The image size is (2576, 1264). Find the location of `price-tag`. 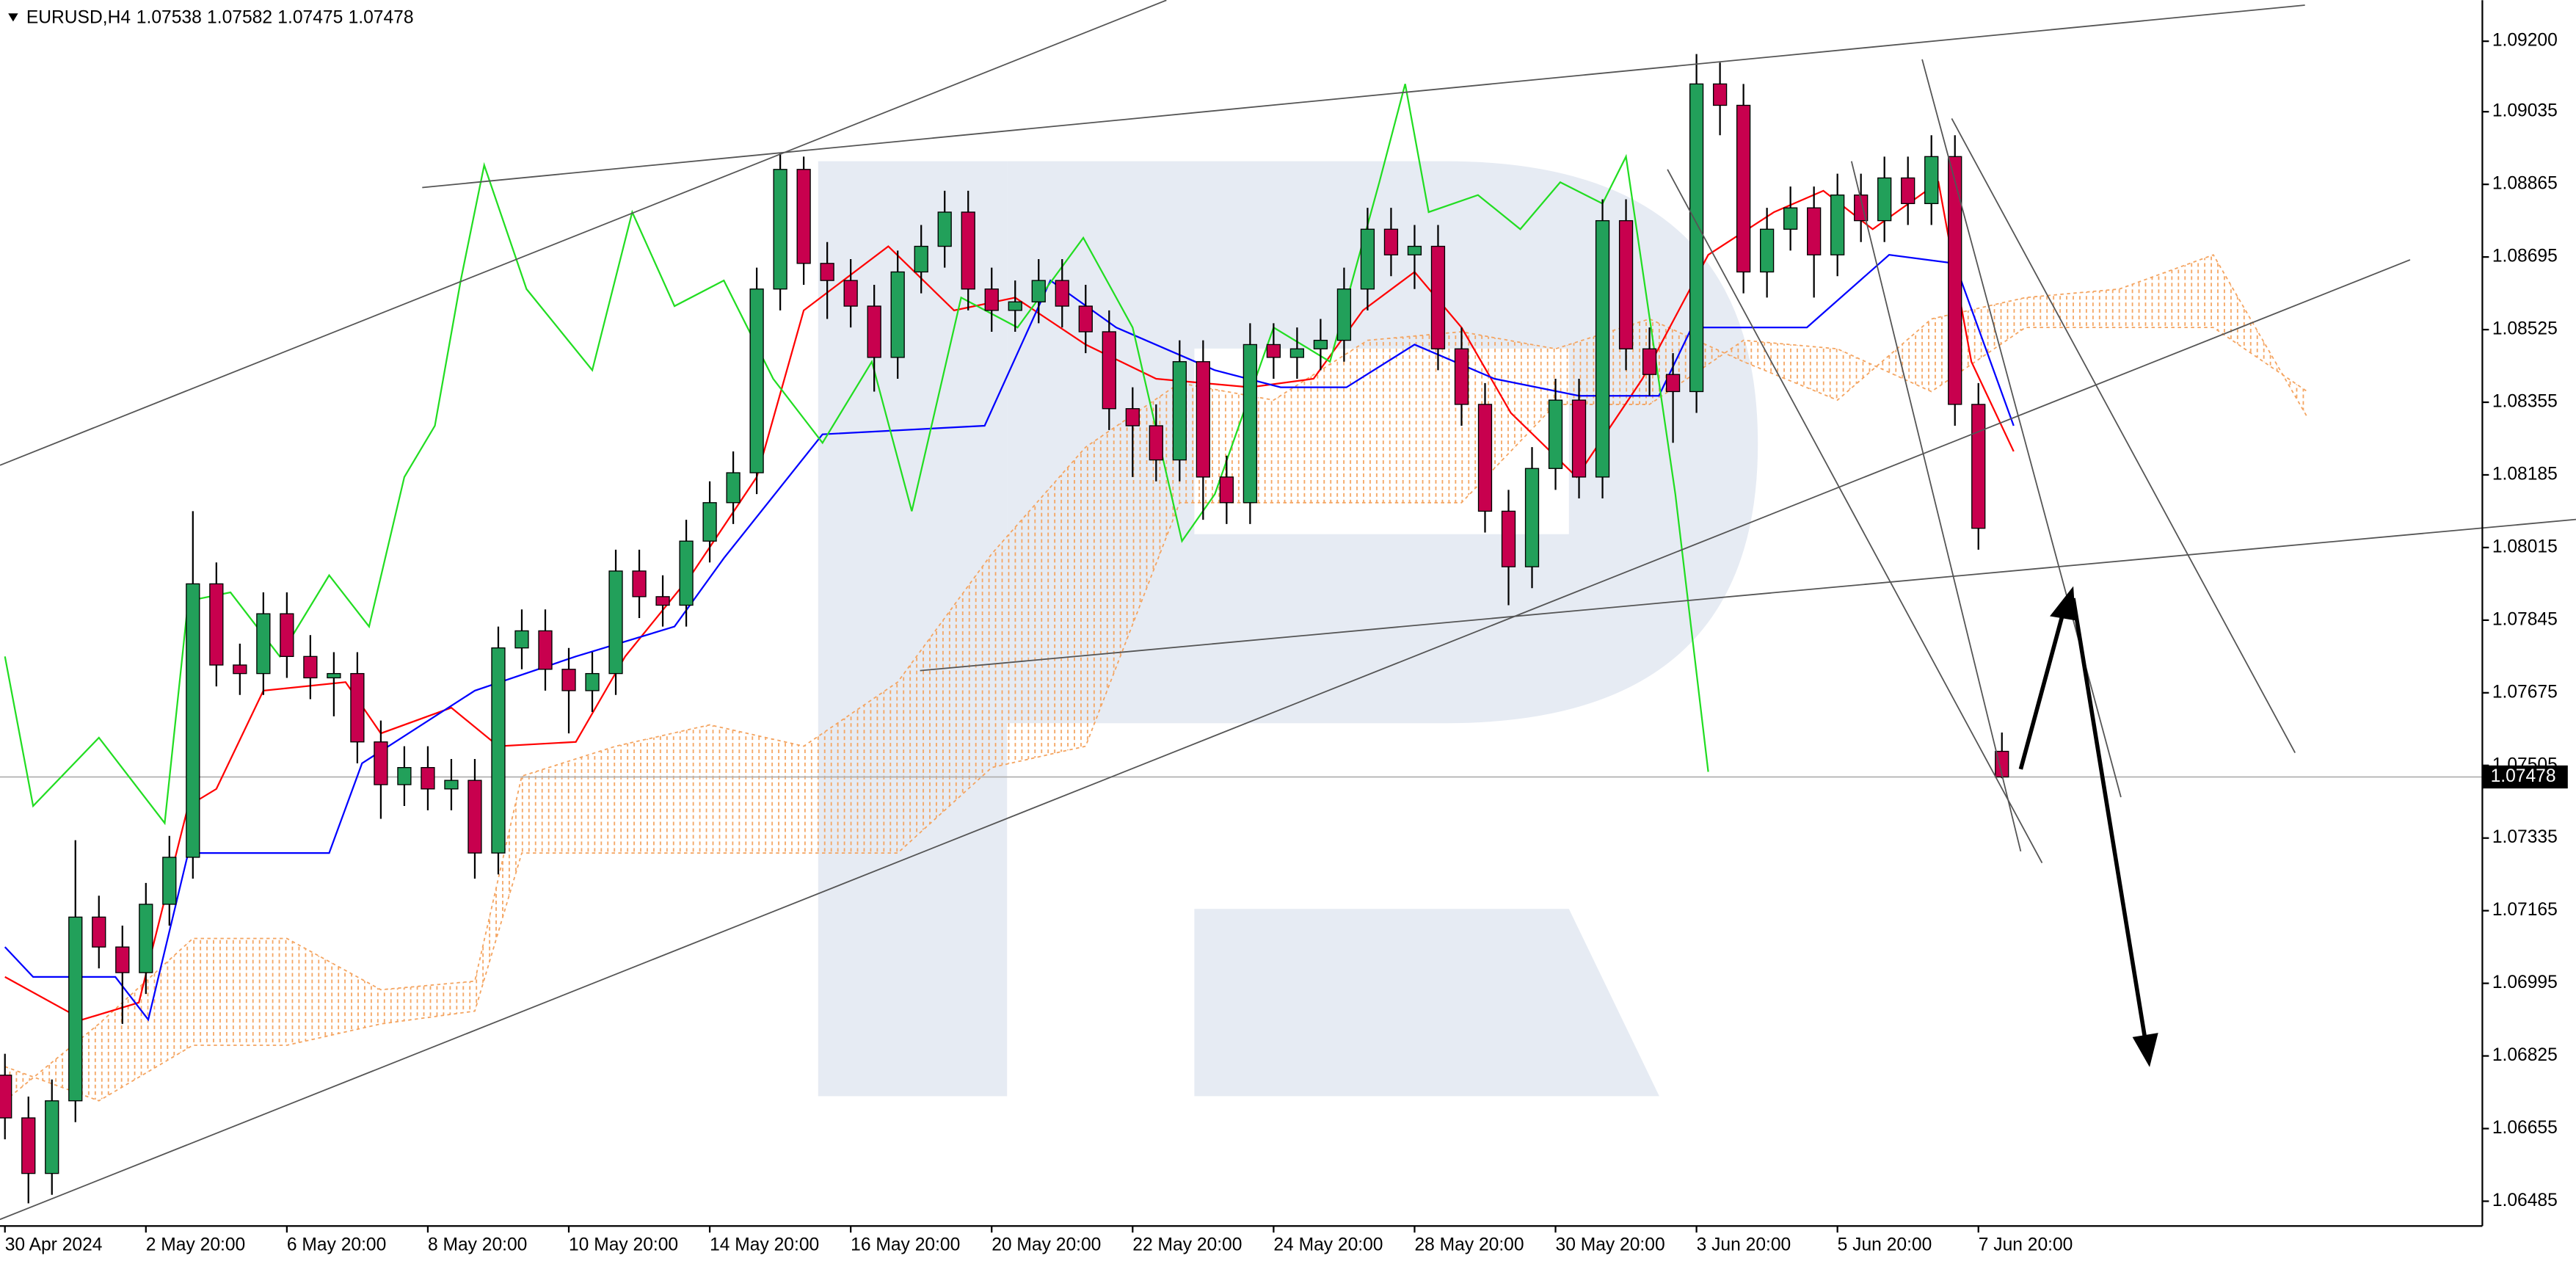

price-tag is located at coordinates (2525, 777).